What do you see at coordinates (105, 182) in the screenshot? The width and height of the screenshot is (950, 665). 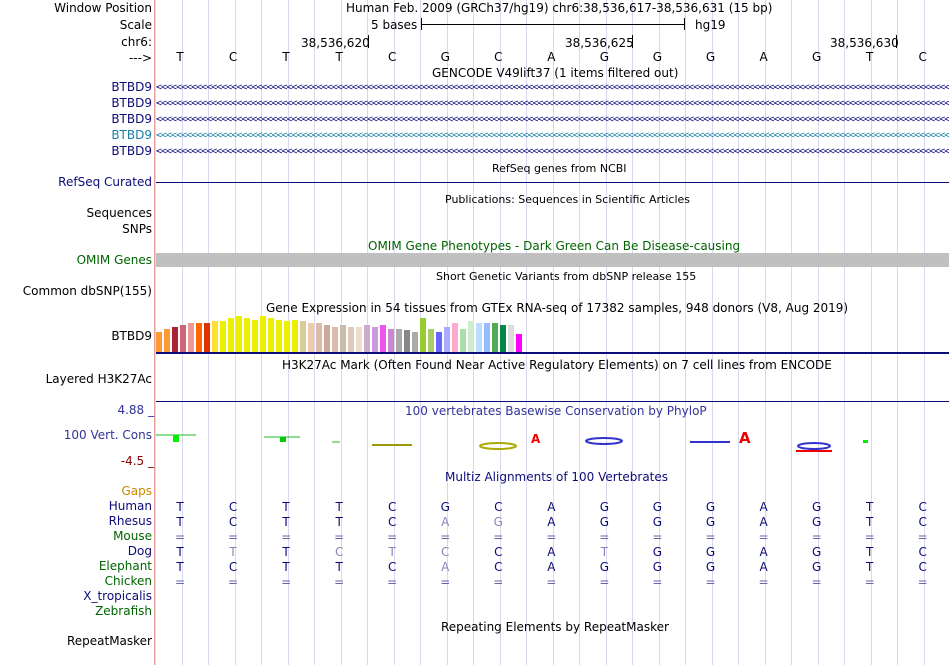 I see `refseq-label: RefSeq Curated` at bounding box center [105, 182].